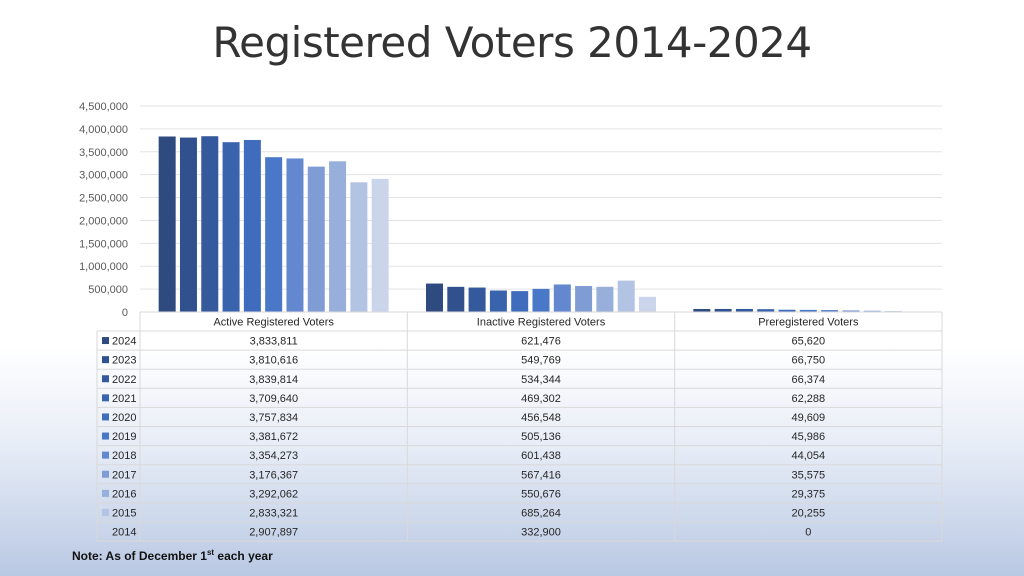 The image size is (1024, 576). Describe the element at coordinates (541, 380) in the screenshot. I see `data-label: 534,344` at that location.